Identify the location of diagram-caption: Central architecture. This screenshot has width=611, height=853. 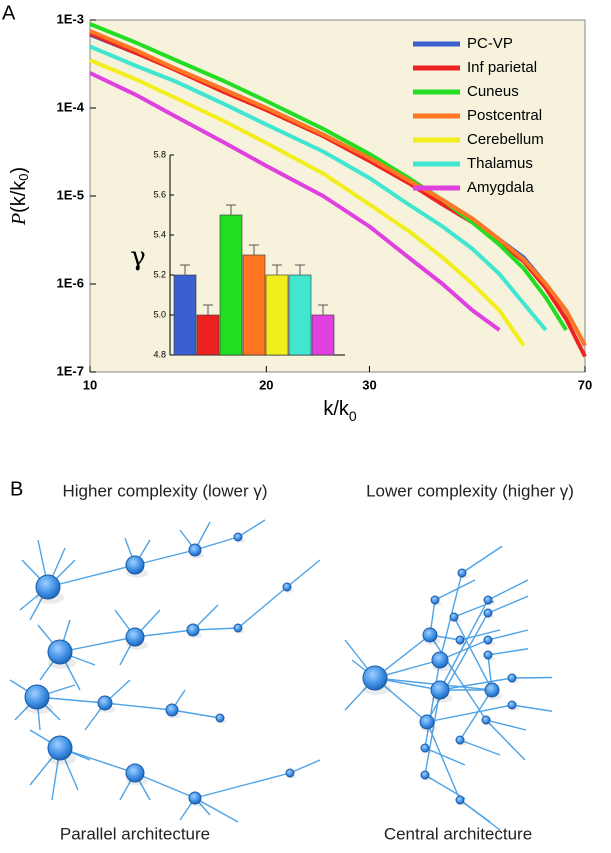
(458, 833).